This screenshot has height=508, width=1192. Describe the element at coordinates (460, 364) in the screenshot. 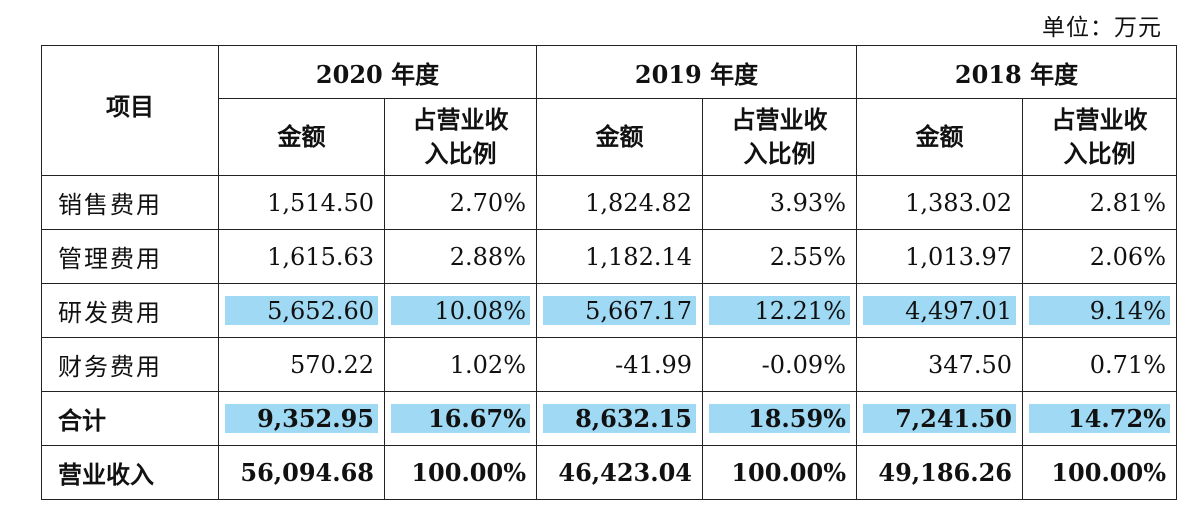

I see `cell-value: 1.02%` at that location.